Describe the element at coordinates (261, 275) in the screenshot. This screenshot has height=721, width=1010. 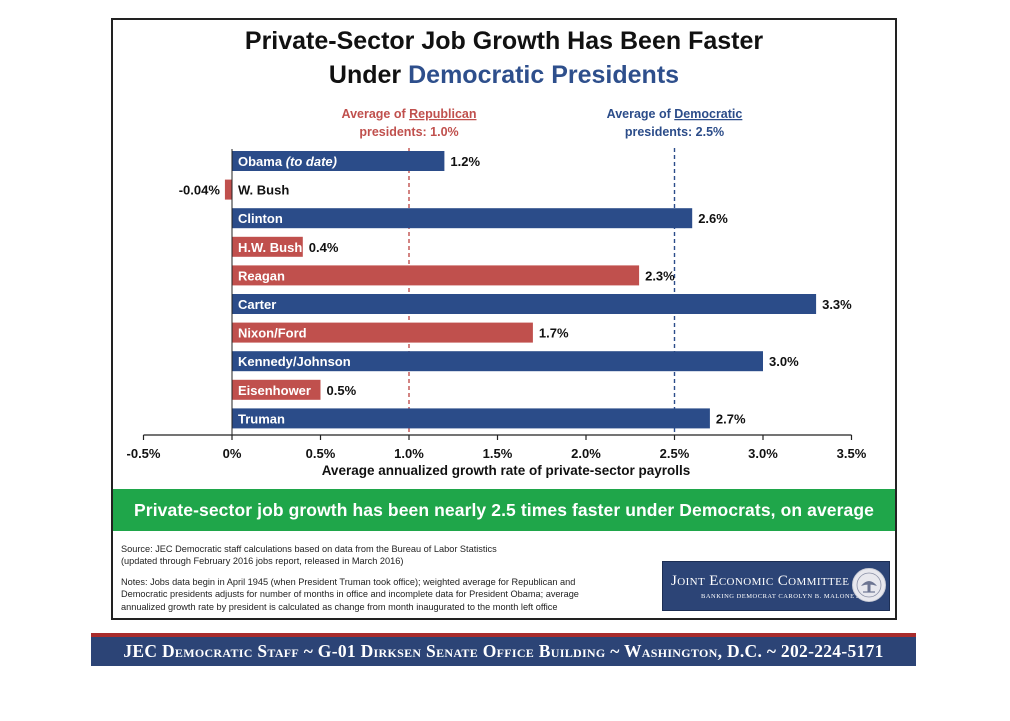
I see `bar-label: Reagan` at that location.